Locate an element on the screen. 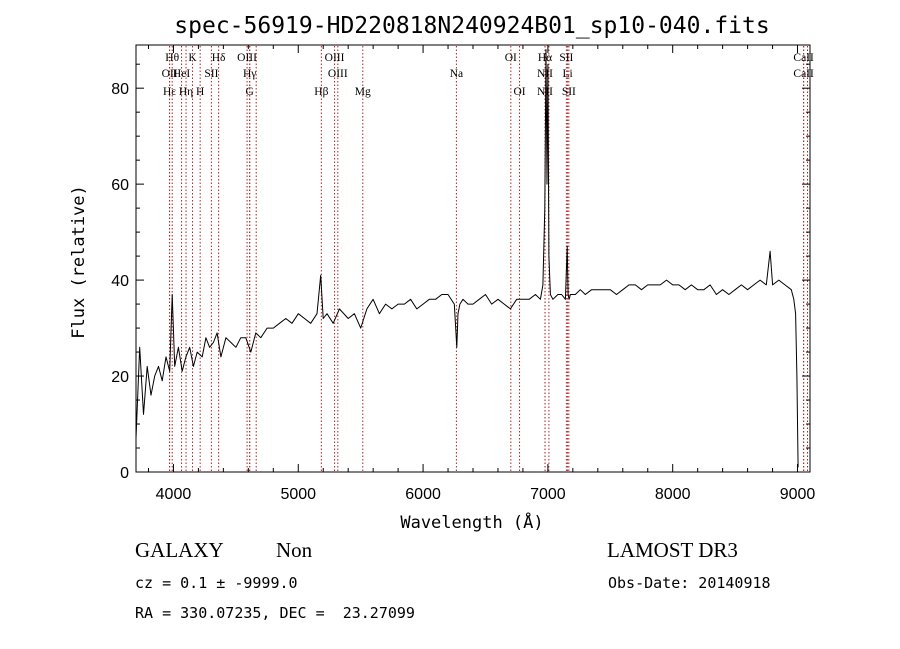 This screenshot has width=900, height=649. object-class: GALAXY is located at coordinates (179, 550).